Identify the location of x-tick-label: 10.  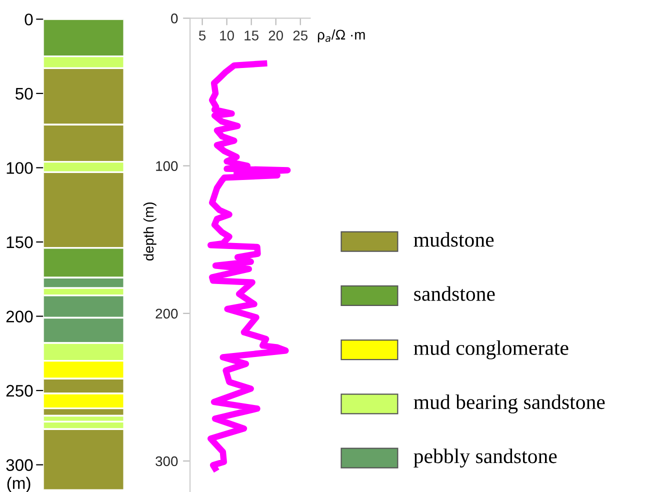
(227, 35).